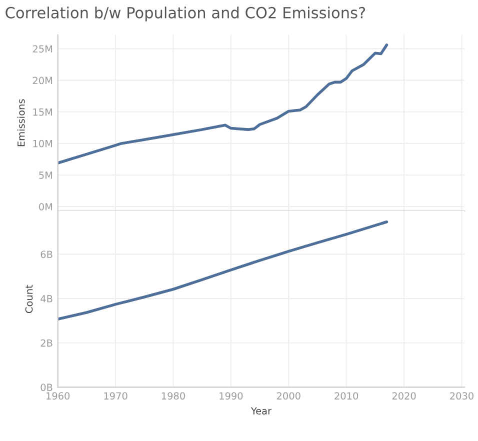  I want to click on x-tick-label: 2030, so click(462, 396).